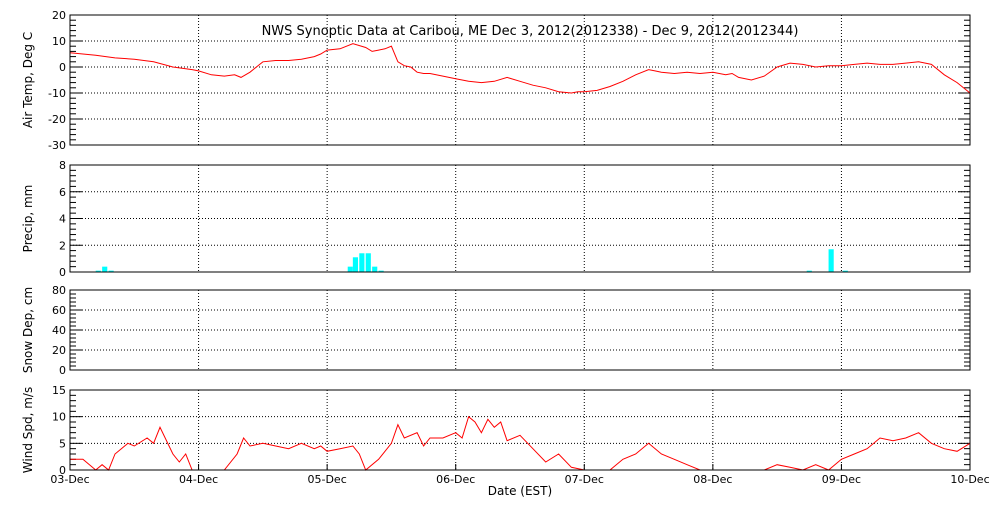  Describe the element at coordinates (841, 479) in the screenshot. I see `x-tick-label: 09-Dec` at that location.